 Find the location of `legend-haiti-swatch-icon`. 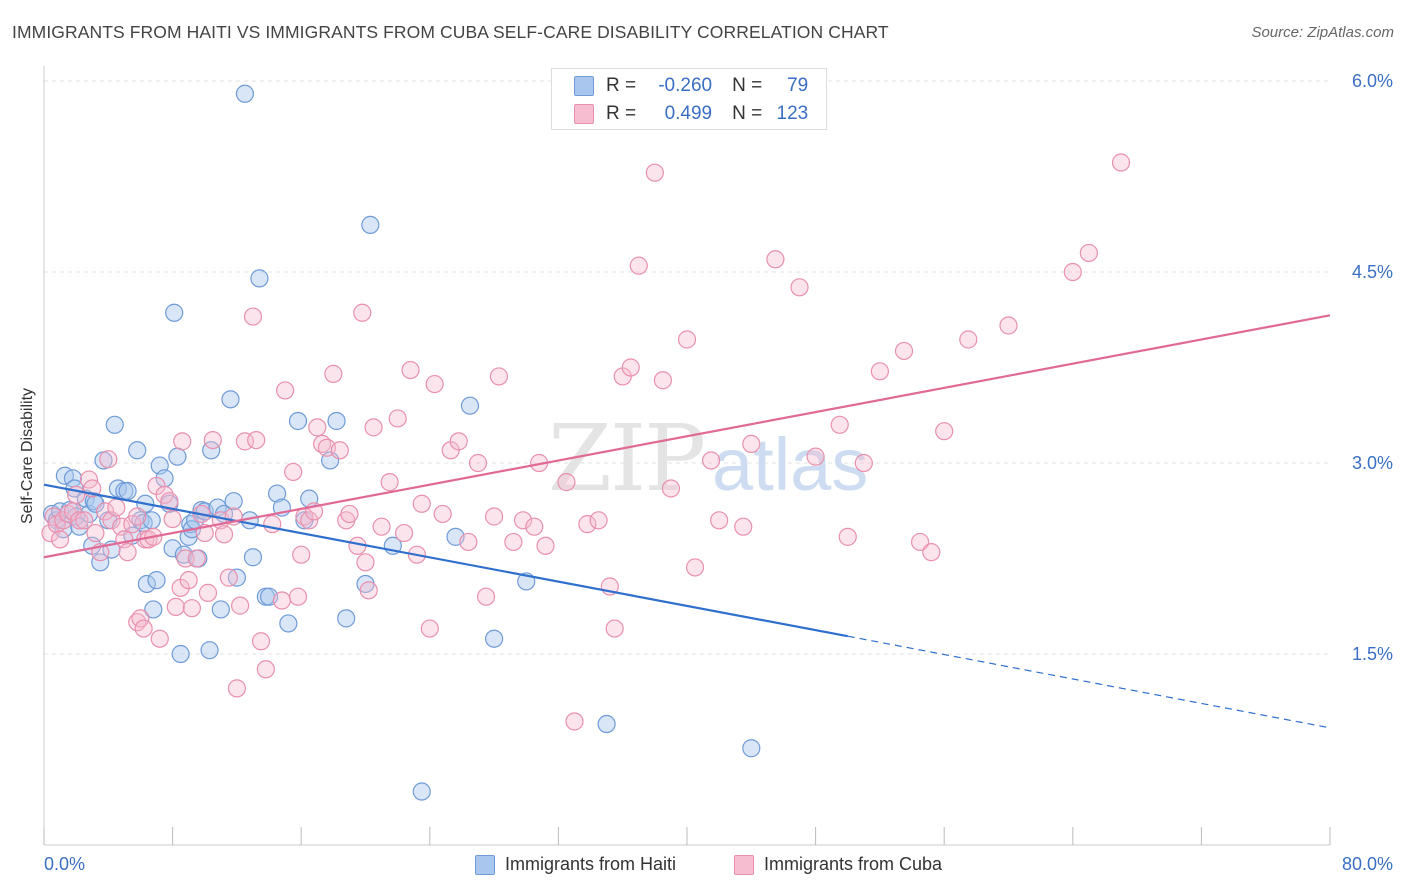

legend-haiti-swatch-icon is located at coordinates (485, 864).